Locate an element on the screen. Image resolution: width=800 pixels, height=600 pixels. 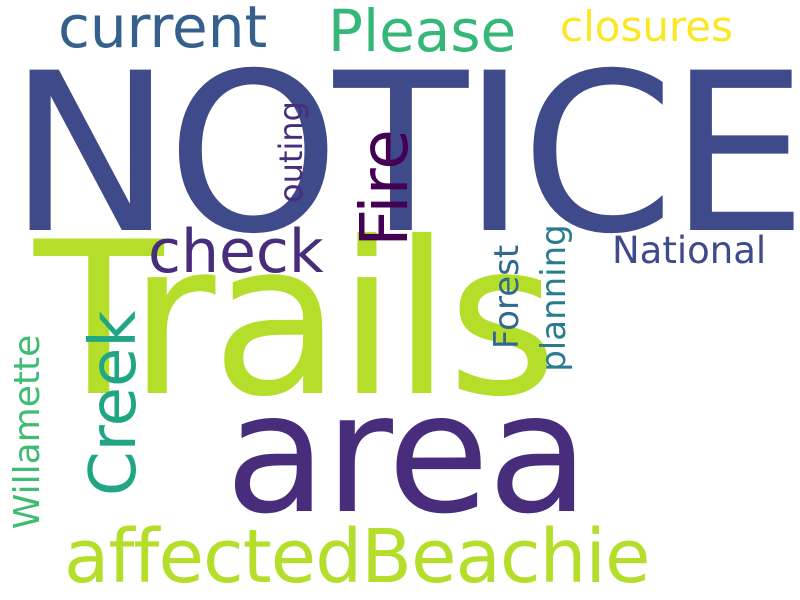
word-fire: Fire is located at coordinates (384, 188).